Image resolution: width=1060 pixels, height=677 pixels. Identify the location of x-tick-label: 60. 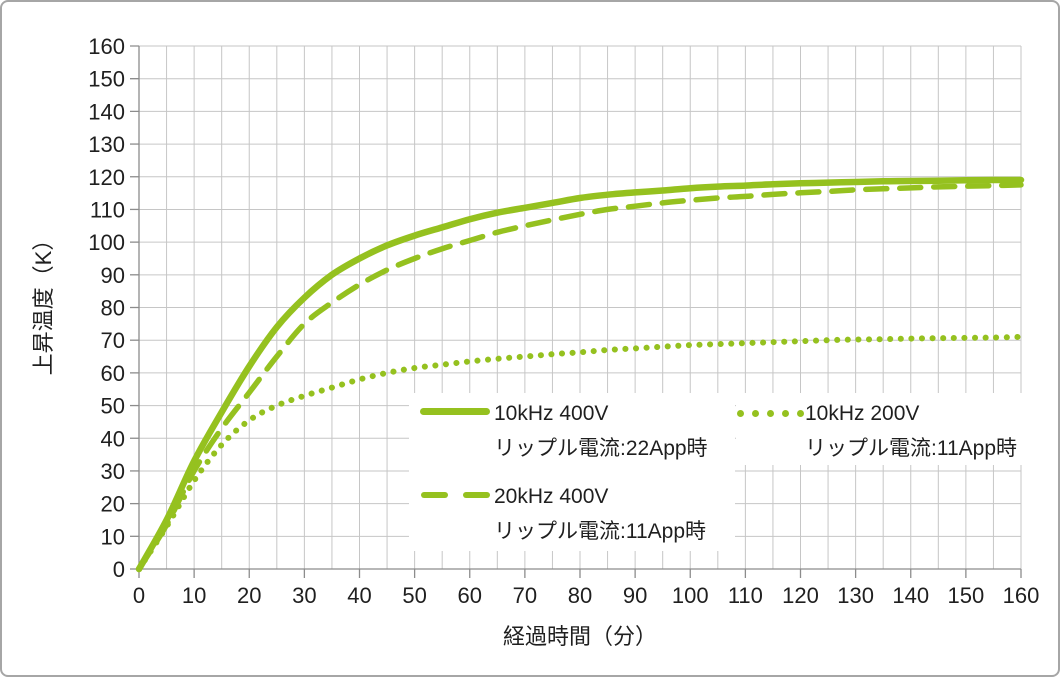
(470, 595).